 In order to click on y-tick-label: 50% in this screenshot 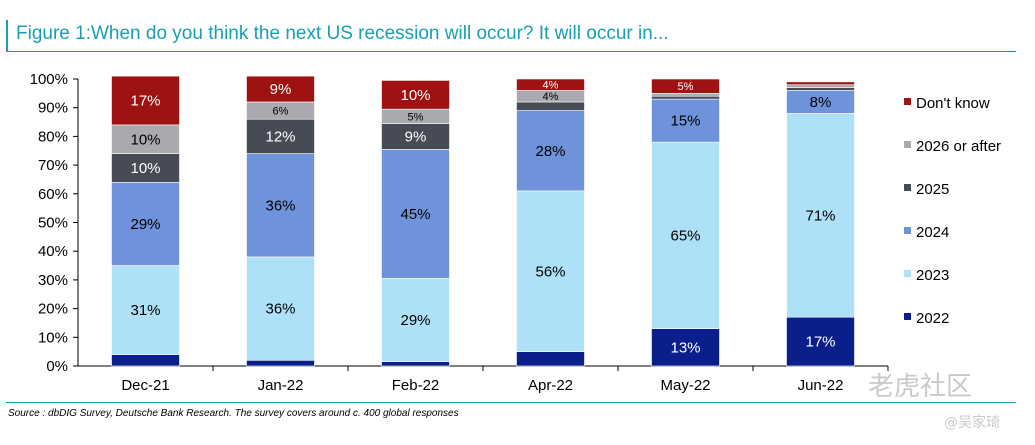, I will do `click(53, 223)`.